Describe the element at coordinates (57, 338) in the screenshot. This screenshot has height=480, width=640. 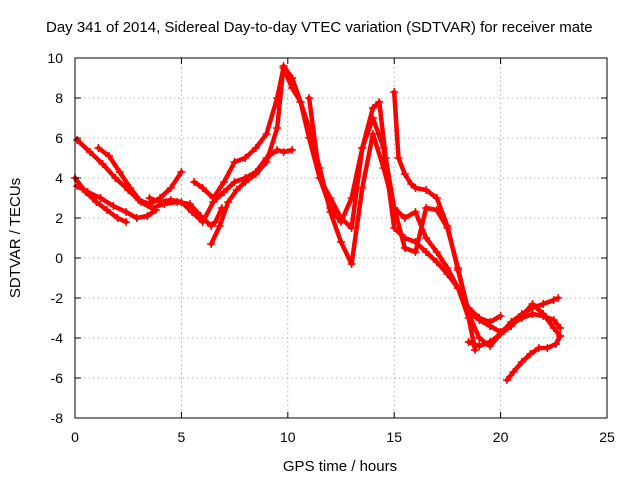
I see `y-tick-label: -4` at that location.